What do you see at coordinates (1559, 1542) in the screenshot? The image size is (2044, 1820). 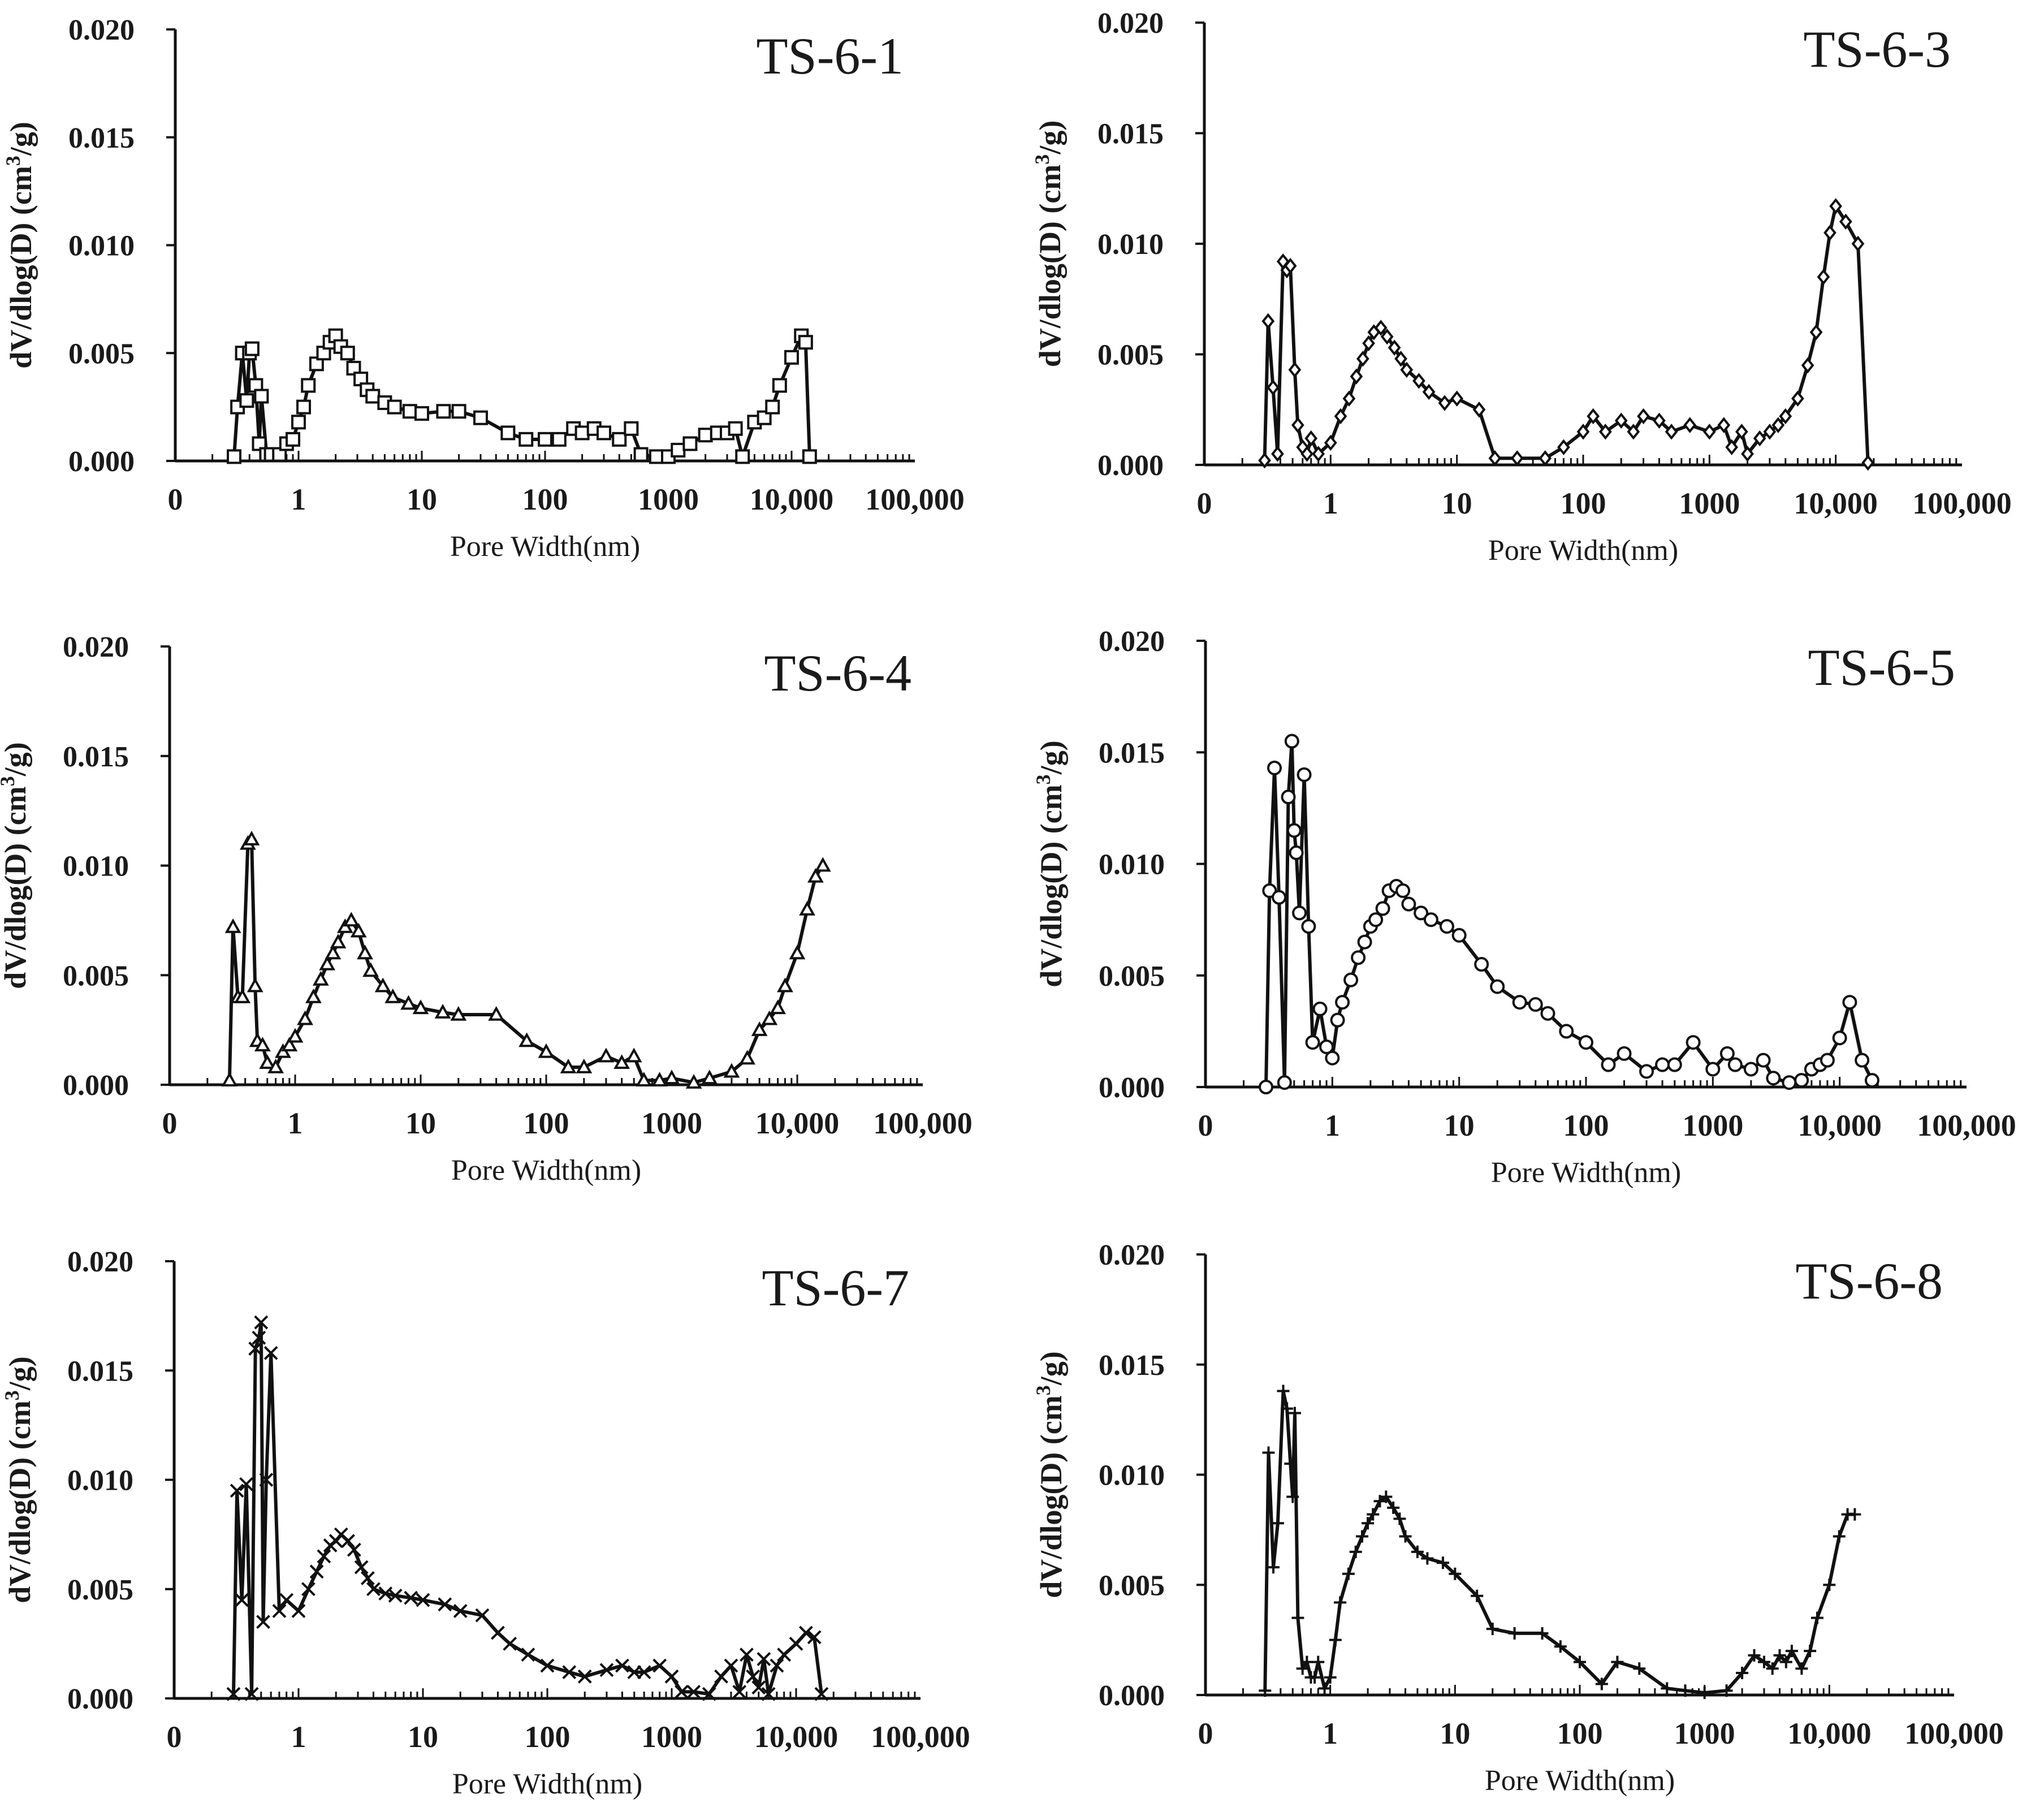 I see `series-line` at bounding box center [1559, 1542].